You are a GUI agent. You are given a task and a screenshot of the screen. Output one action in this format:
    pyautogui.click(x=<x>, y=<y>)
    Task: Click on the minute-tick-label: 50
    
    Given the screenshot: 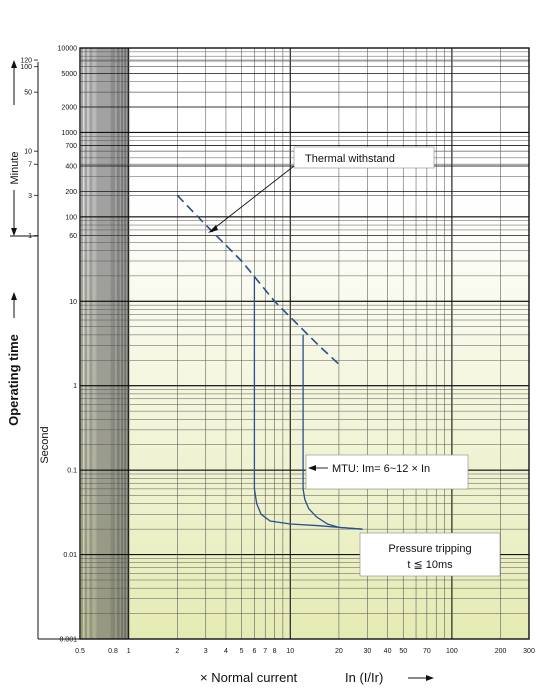 What is the action you would take?
    pyautogui.click(x=28, y=93)
    